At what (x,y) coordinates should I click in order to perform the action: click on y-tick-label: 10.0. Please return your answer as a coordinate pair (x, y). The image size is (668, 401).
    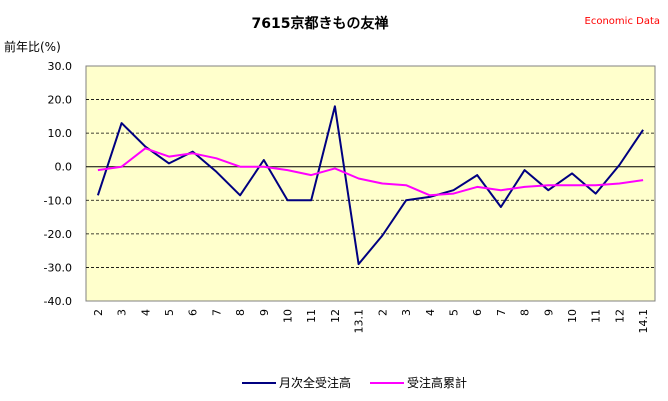
    Looking at the image, I should click on (60, 133).